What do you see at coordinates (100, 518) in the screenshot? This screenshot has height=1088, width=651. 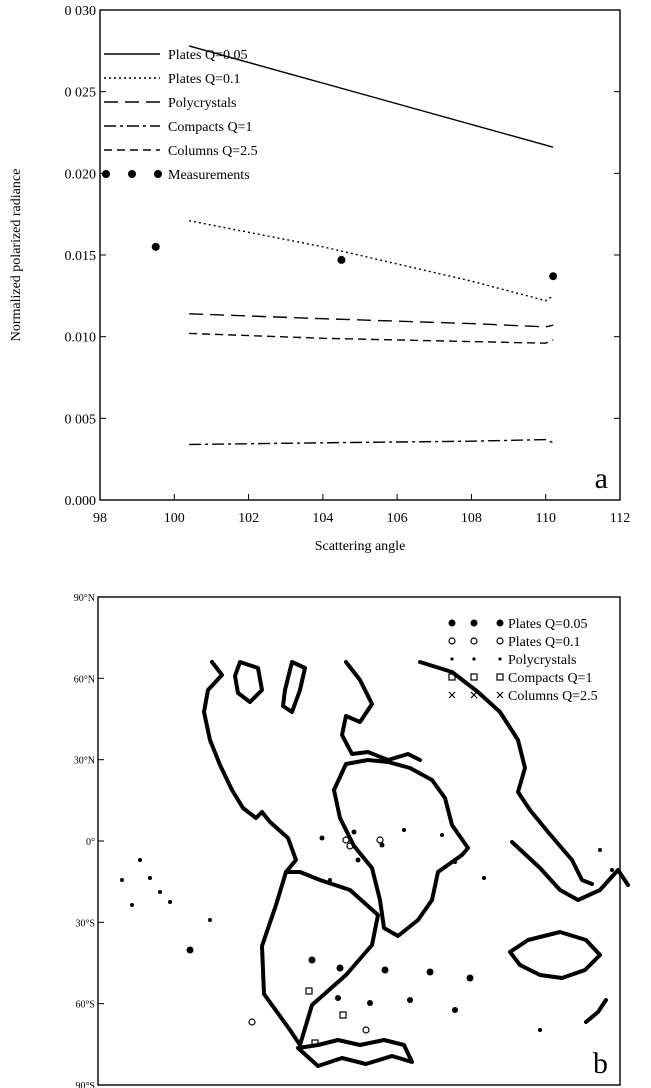 I see `x-tick-label: 98` at bounding box center [100, 518].